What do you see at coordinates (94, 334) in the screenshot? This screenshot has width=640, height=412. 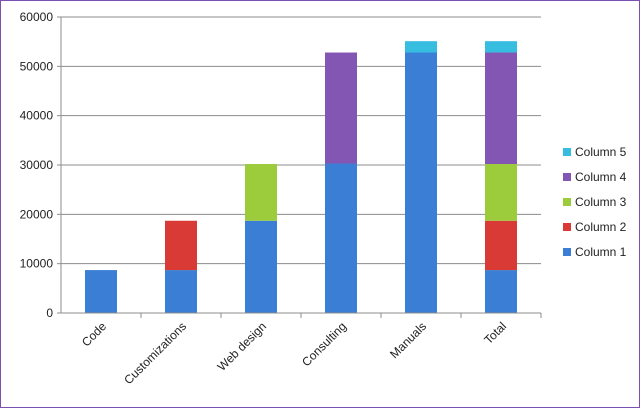 I see `x-tick-label: Code` at bounding box center [94, 334].